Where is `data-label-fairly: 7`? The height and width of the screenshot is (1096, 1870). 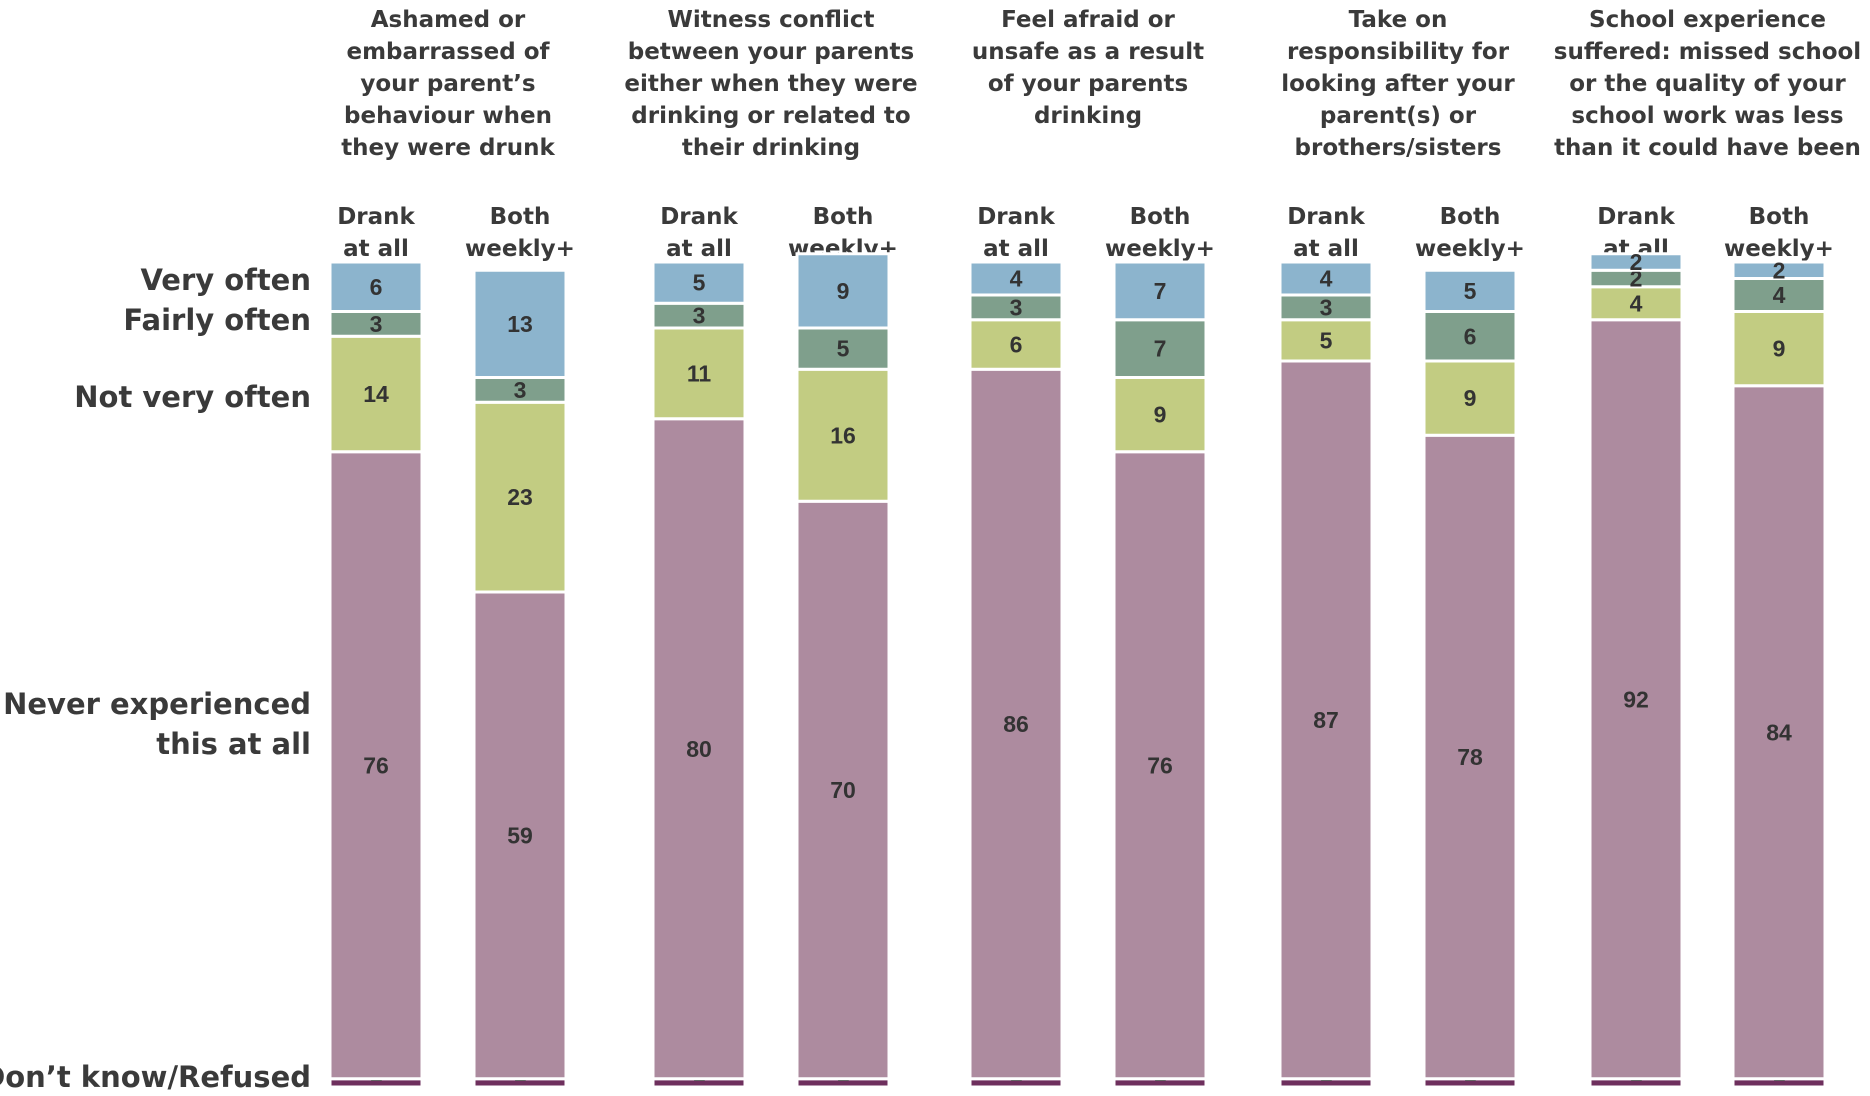 data-label-fairly: 7 is located at coordinates (1160, 349).